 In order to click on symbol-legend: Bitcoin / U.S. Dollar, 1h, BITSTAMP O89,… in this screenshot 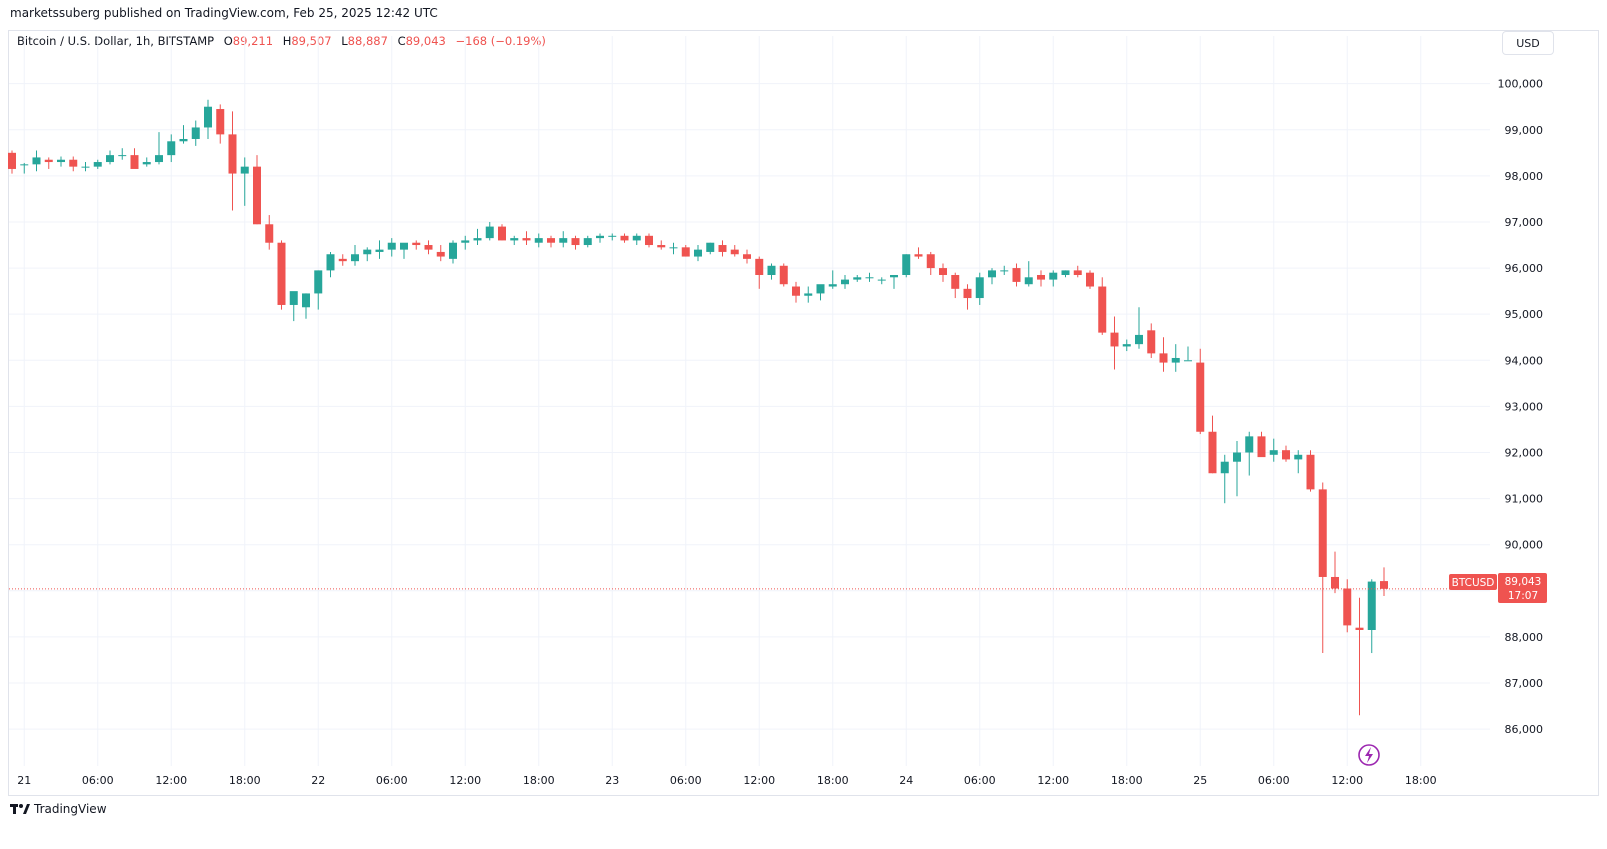, I will do `click(281, 41)`.